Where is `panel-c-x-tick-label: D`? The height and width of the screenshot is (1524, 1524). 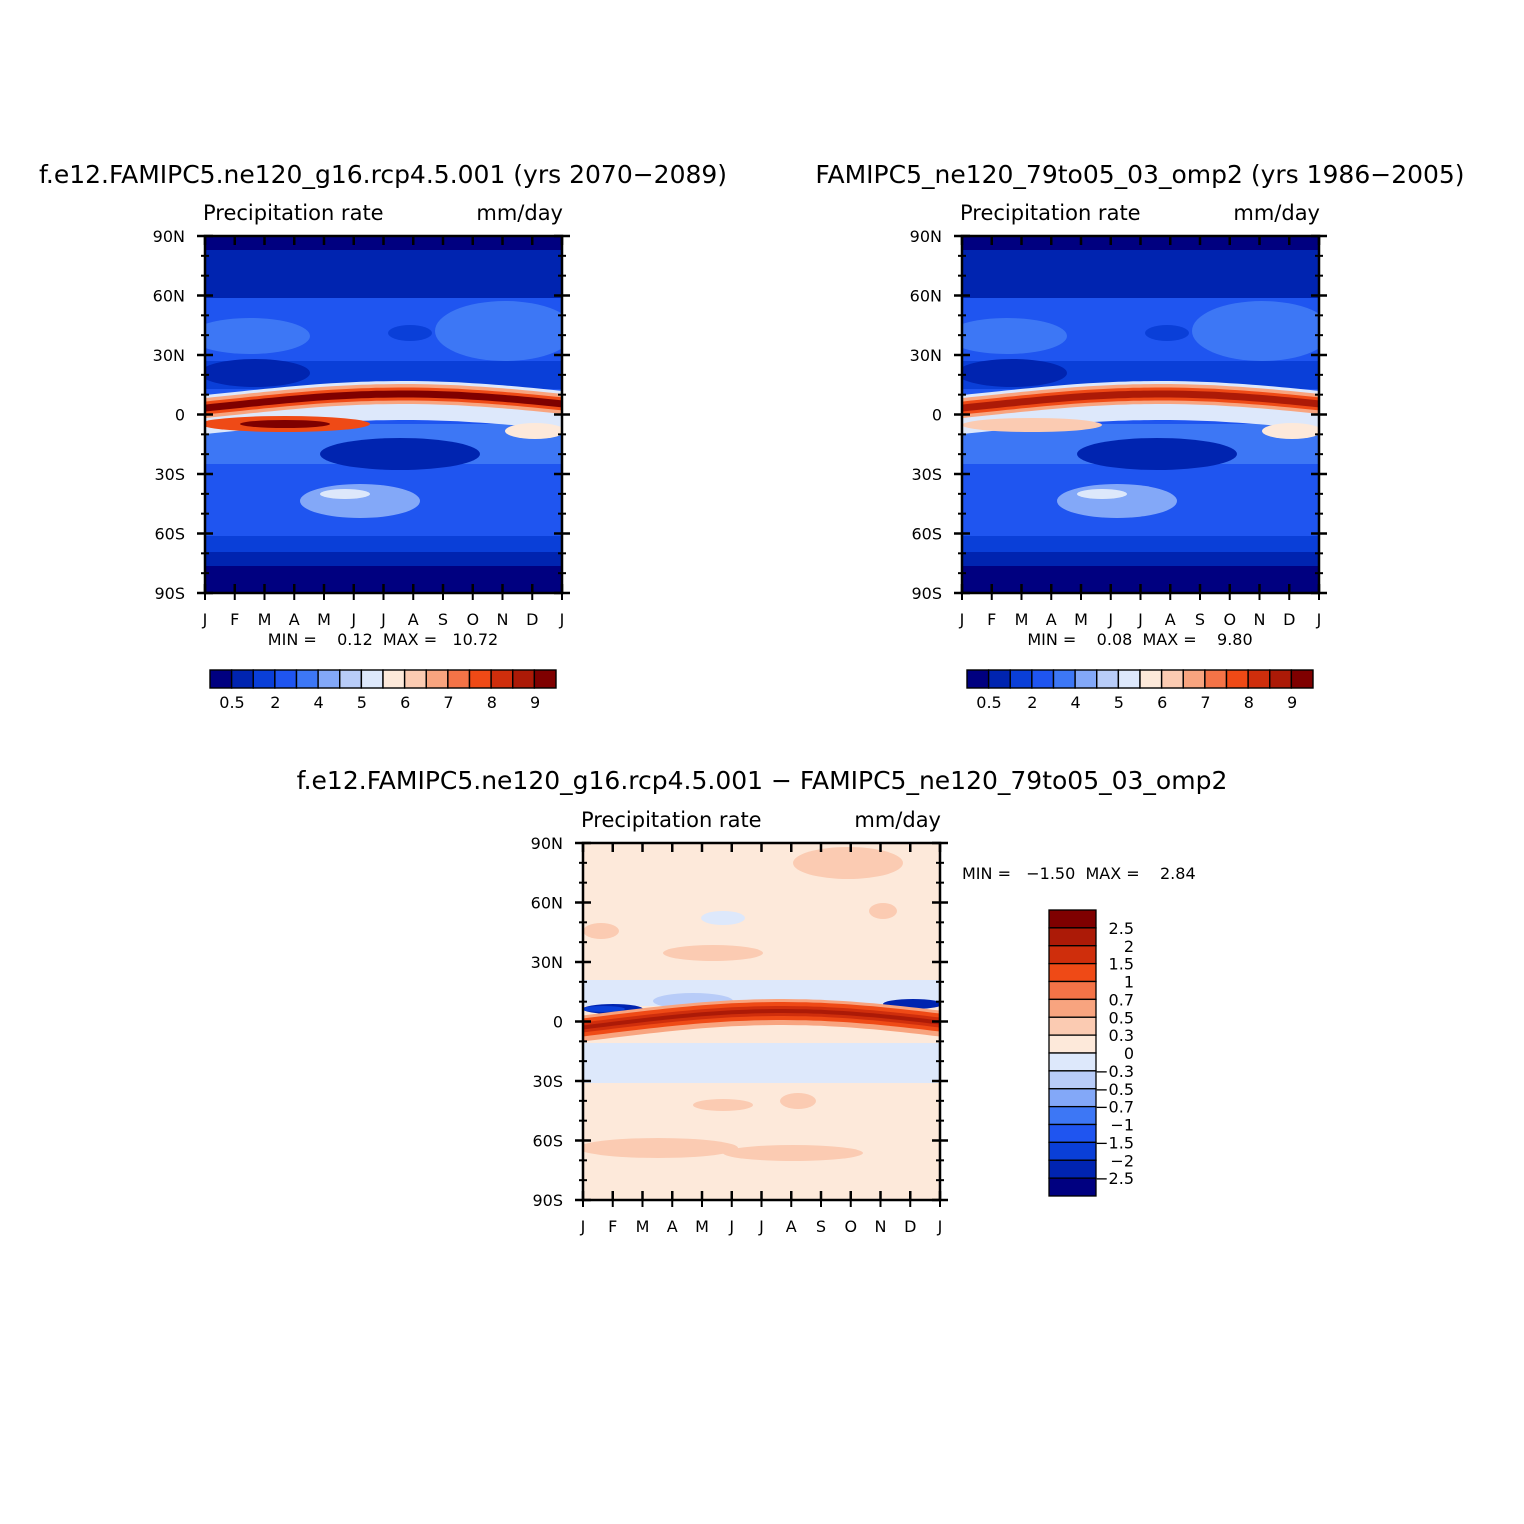
panel-c-x-tick-label: D is located at coordinates (910, 1226).